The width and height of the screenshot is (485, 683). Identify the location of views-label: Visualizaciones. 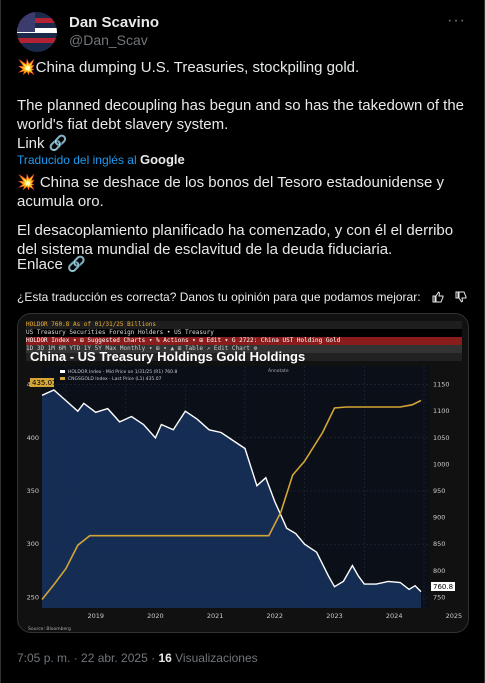
(216, 658).